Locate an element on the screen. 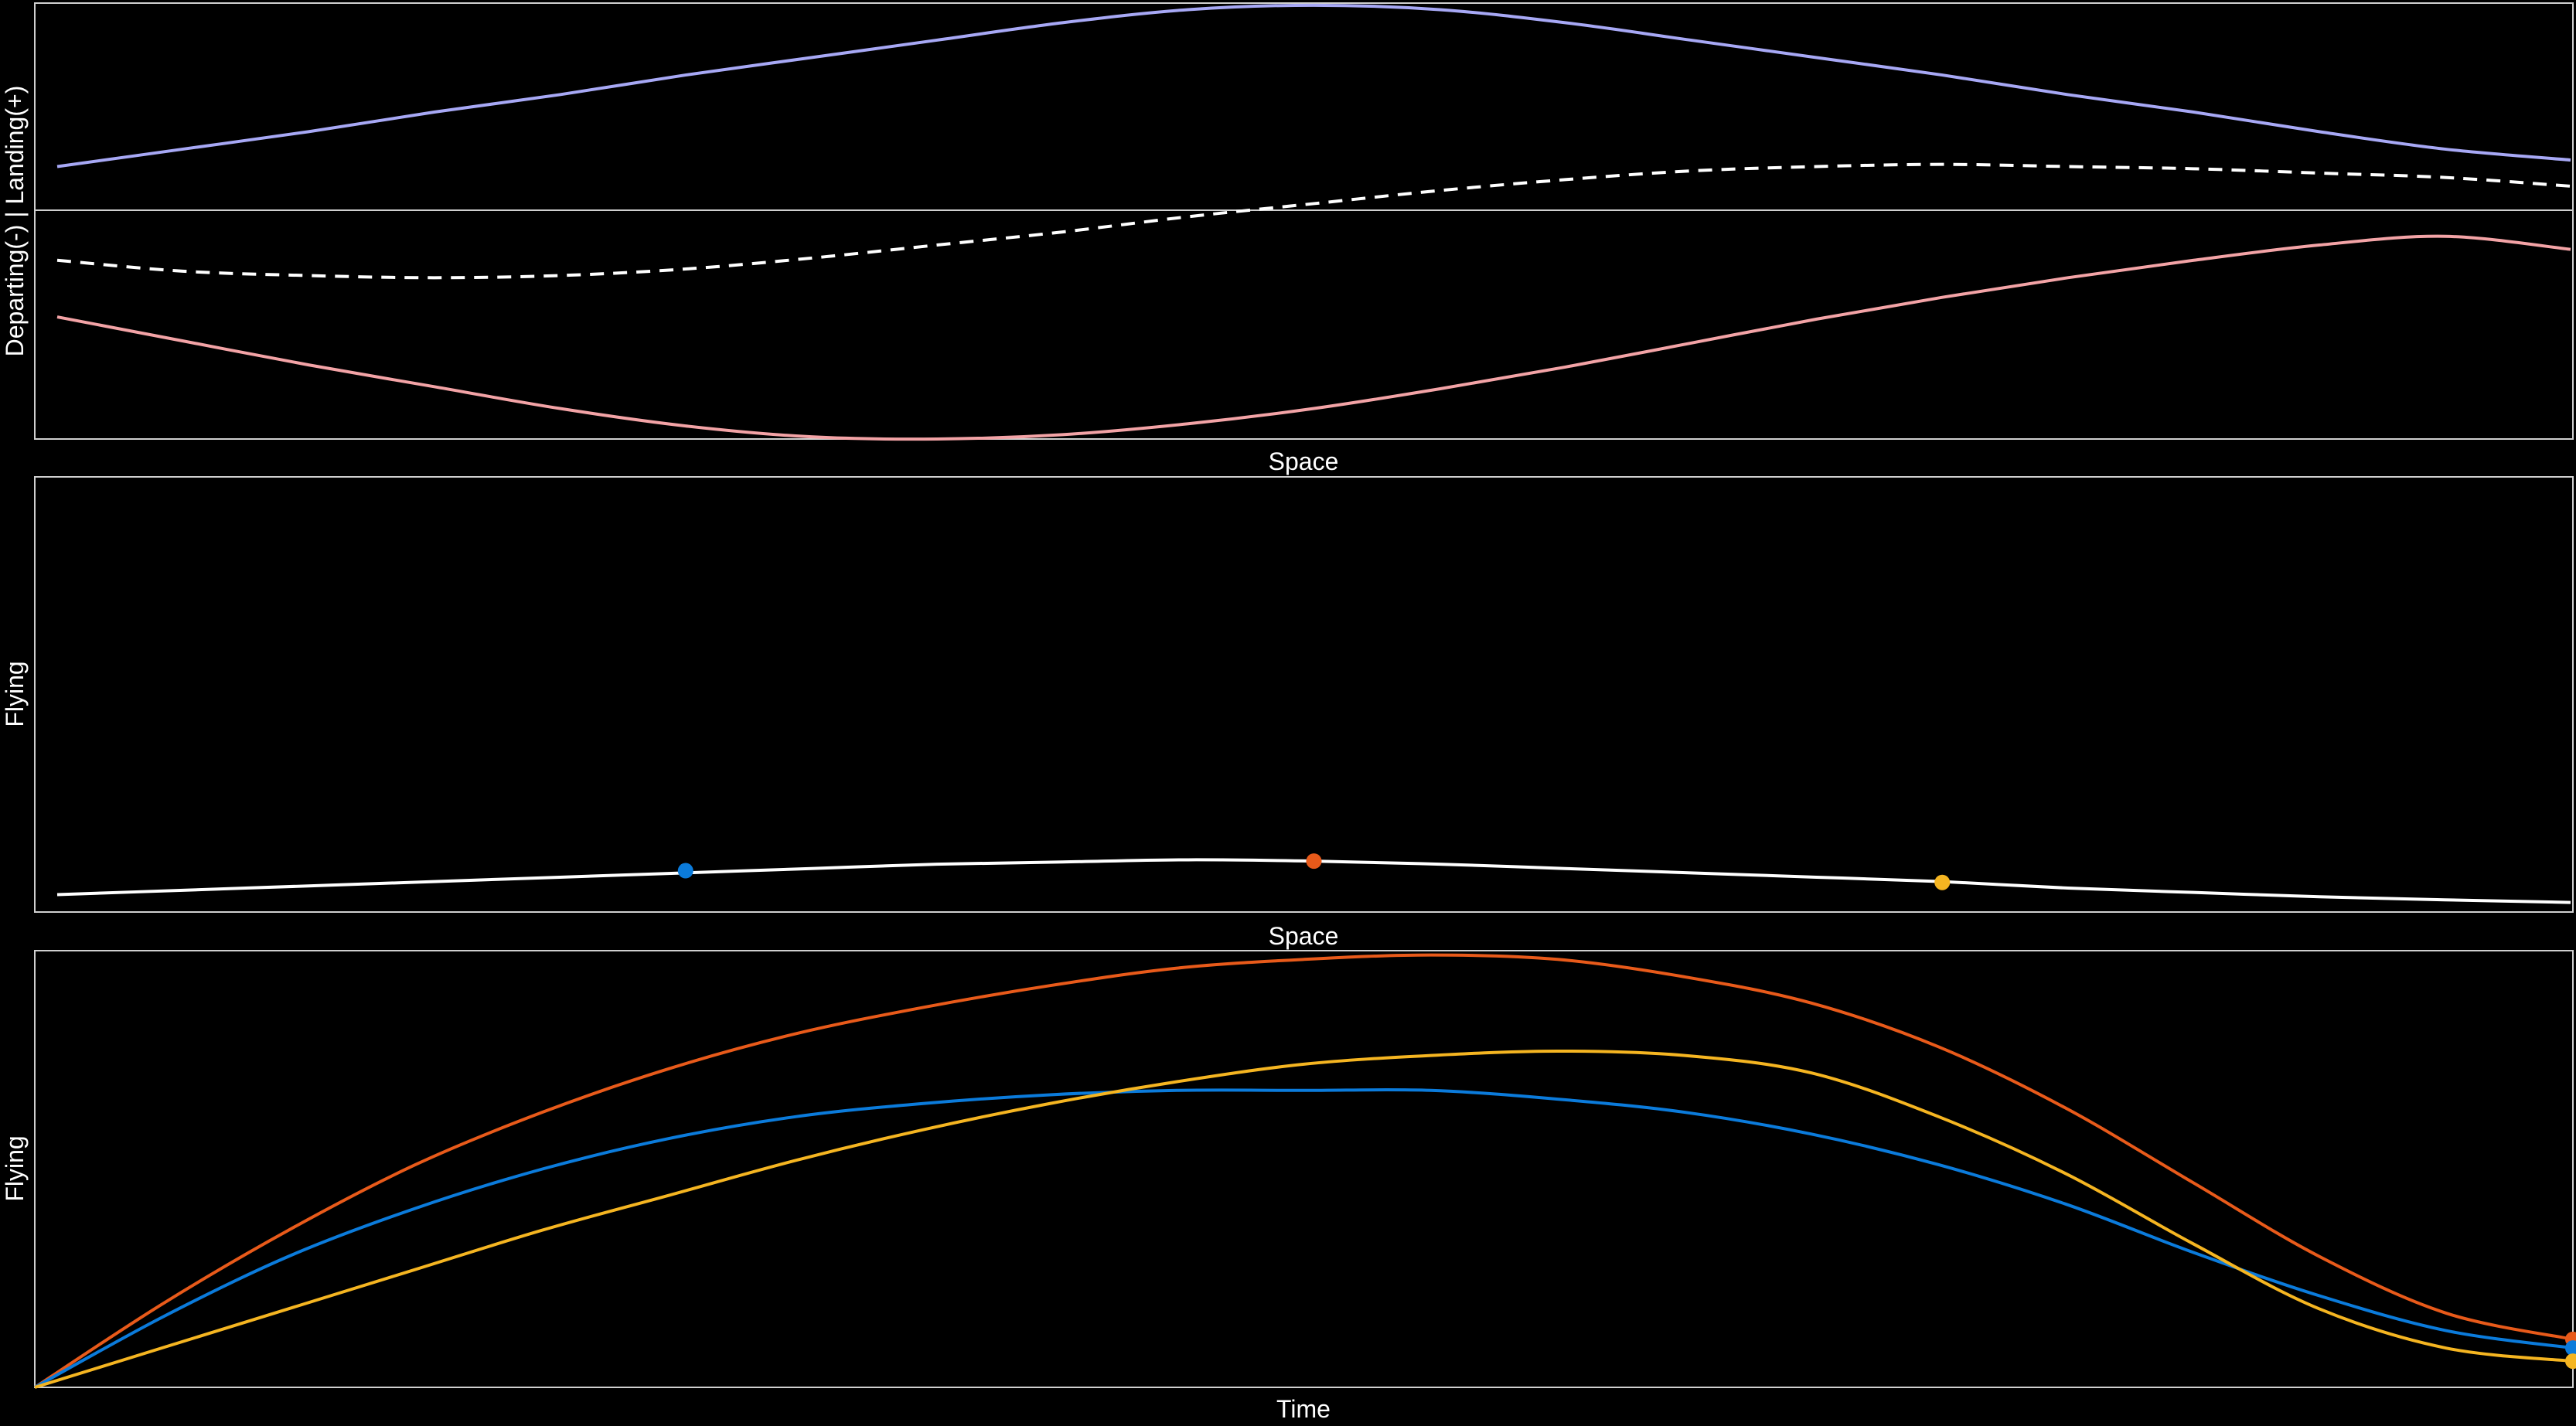  panel-top-xlabel: Space is located at coordinates (1304, 461).